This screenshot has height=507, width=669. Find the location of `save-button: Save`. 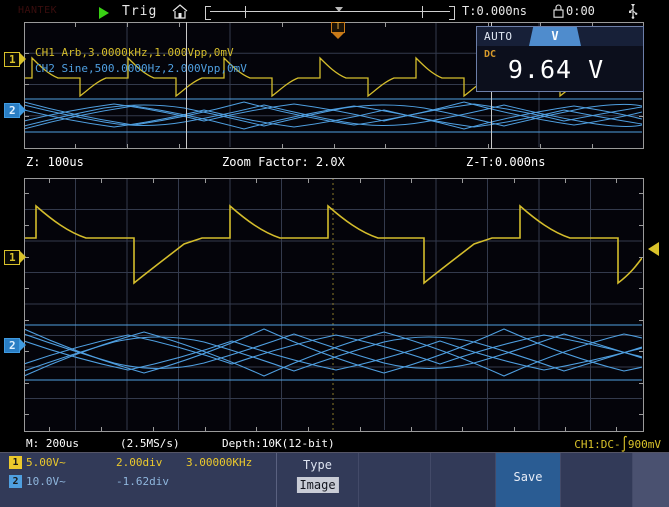

save-button: Save is located at coordinates (528, 480).